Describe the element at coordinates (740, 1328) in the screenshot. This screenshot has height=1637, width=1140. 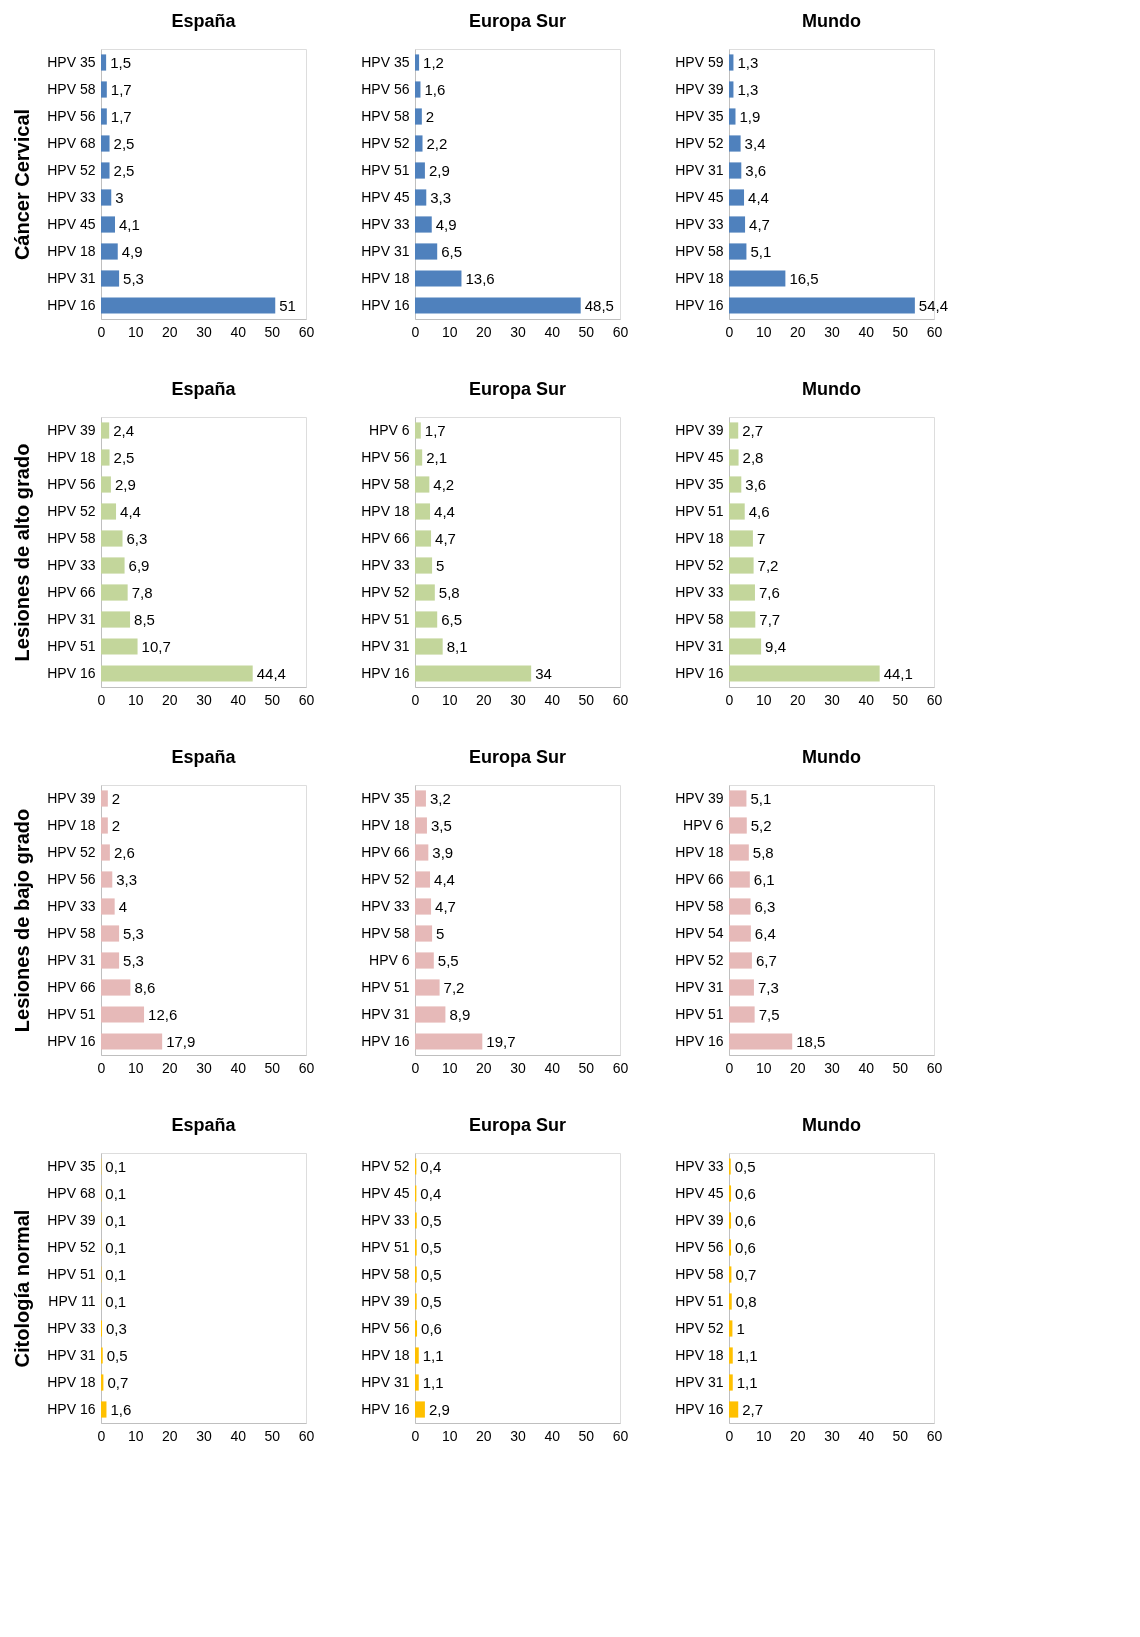
I see `data-label: 1` at that location.